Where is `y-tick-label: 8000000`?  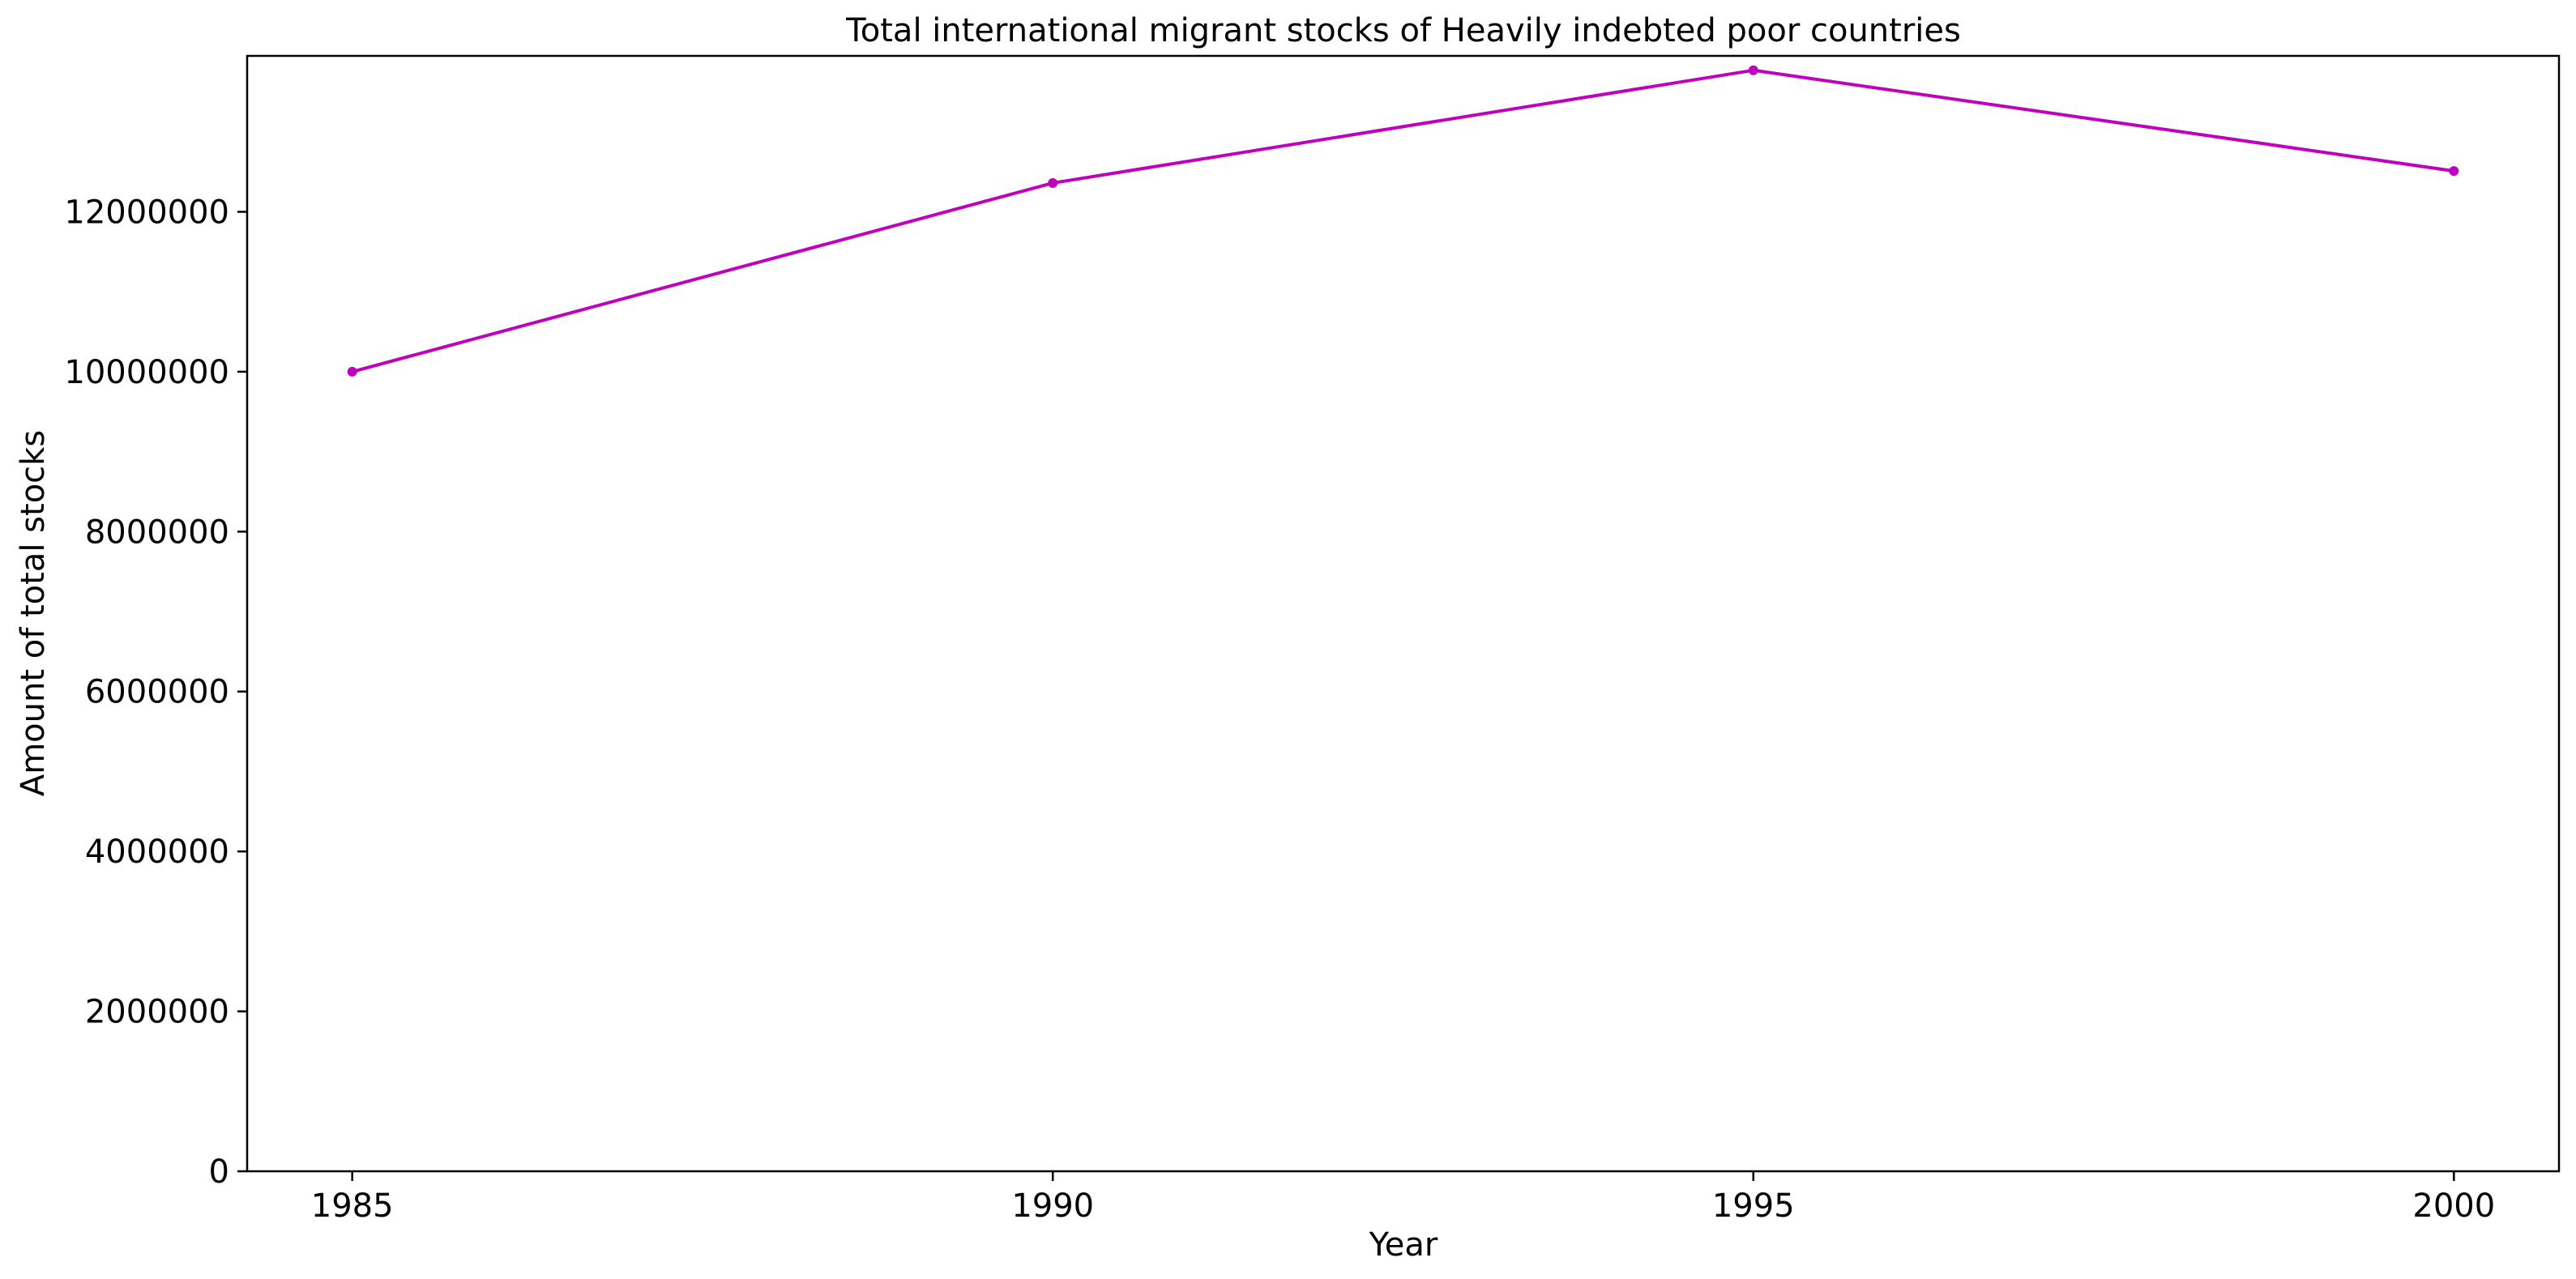
y-tick-label: 8000000 is located at coordinates (157, 532).